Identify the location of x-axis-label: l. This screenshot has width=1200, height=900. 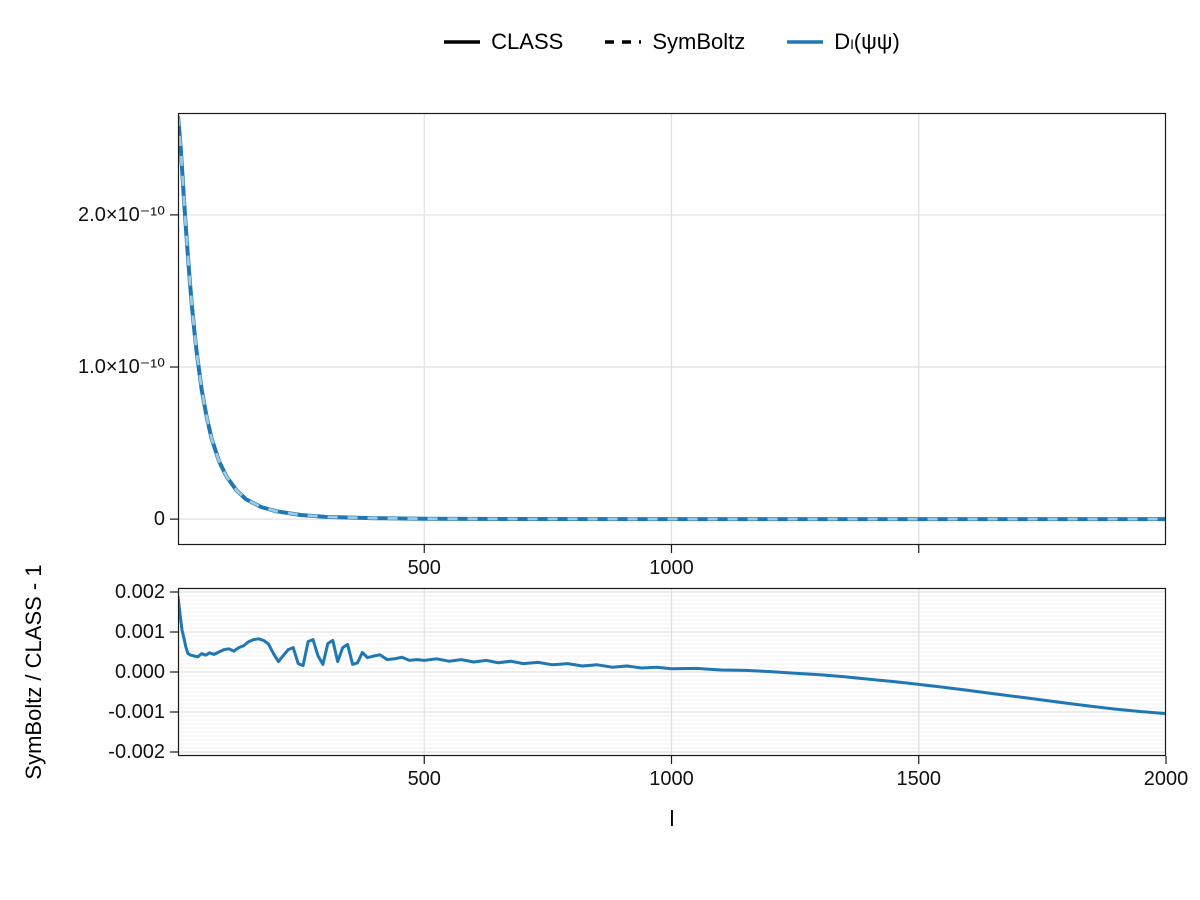
(672, 818).